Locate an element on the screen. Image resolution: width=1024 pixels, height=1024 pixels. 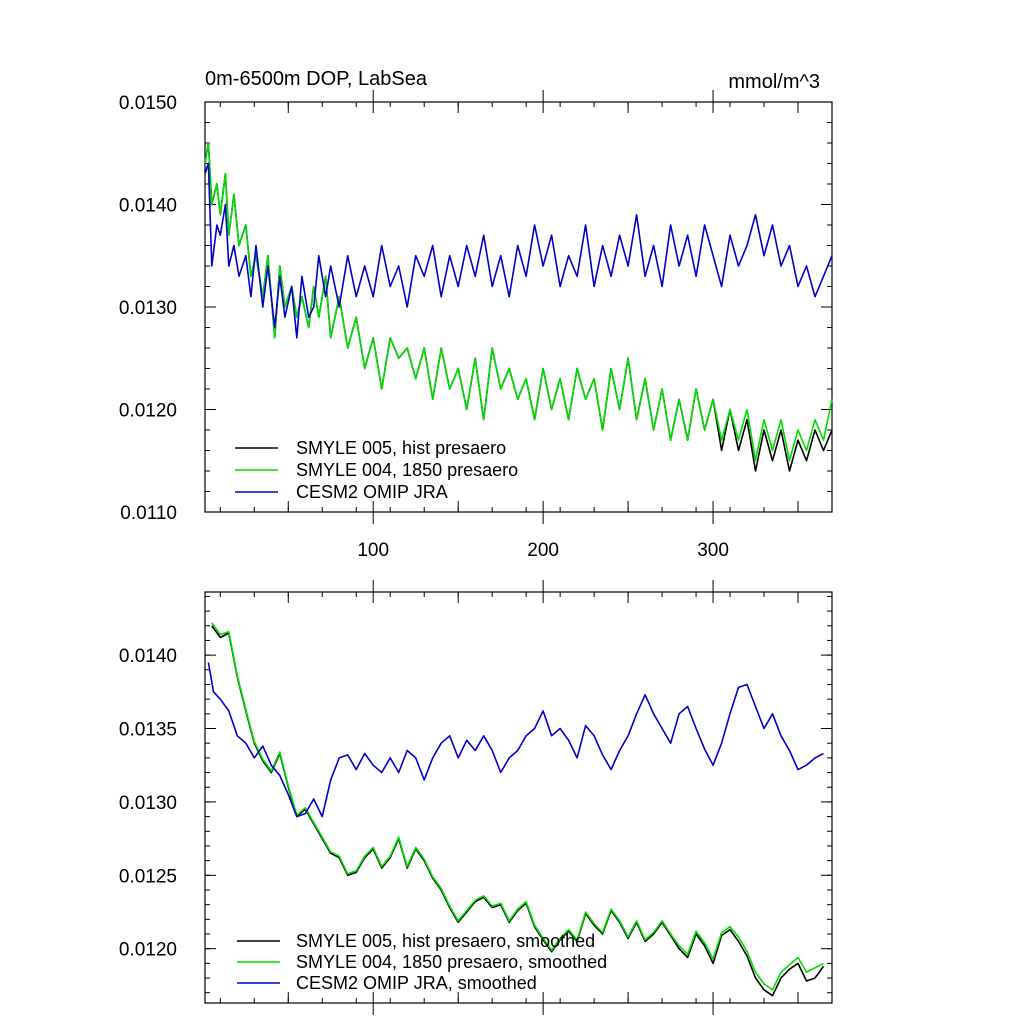
legend-label: SMYLE 005, hist presaero, smoothed is located at coordinates (445, 941).